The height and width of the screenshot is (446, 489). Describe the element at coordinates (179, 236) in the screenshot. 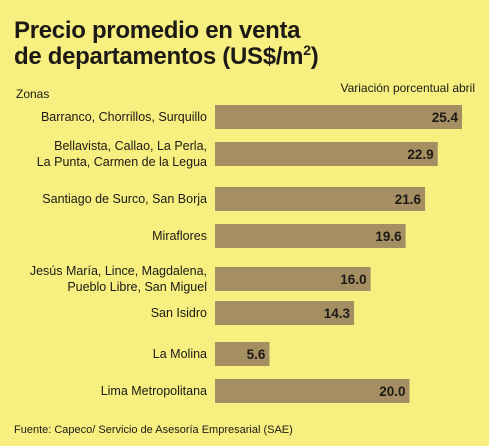

I see `category-label-3-0: Miraflores` at that location.